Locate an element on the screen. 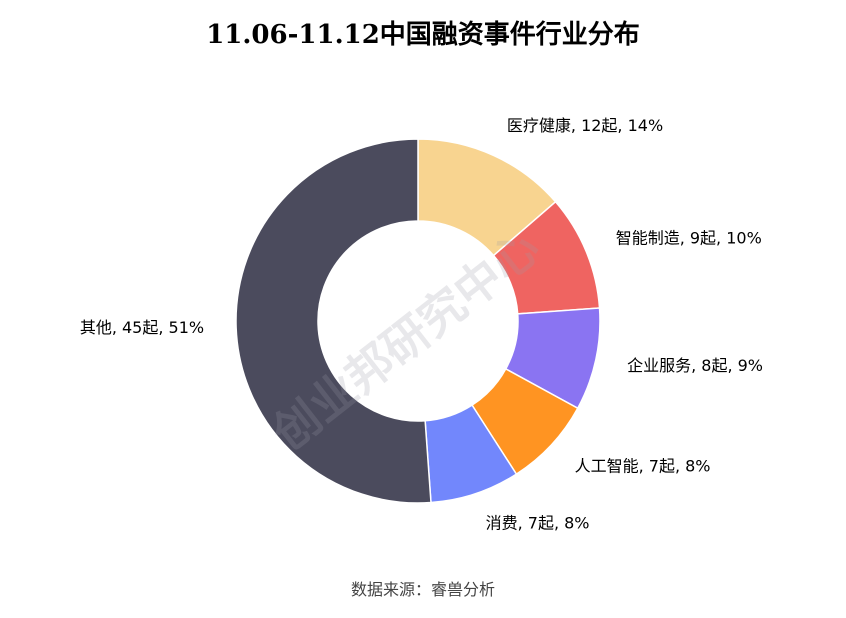  label-slice-3: 人工智能, 7起, 8% is located at coordinates (643, 465).